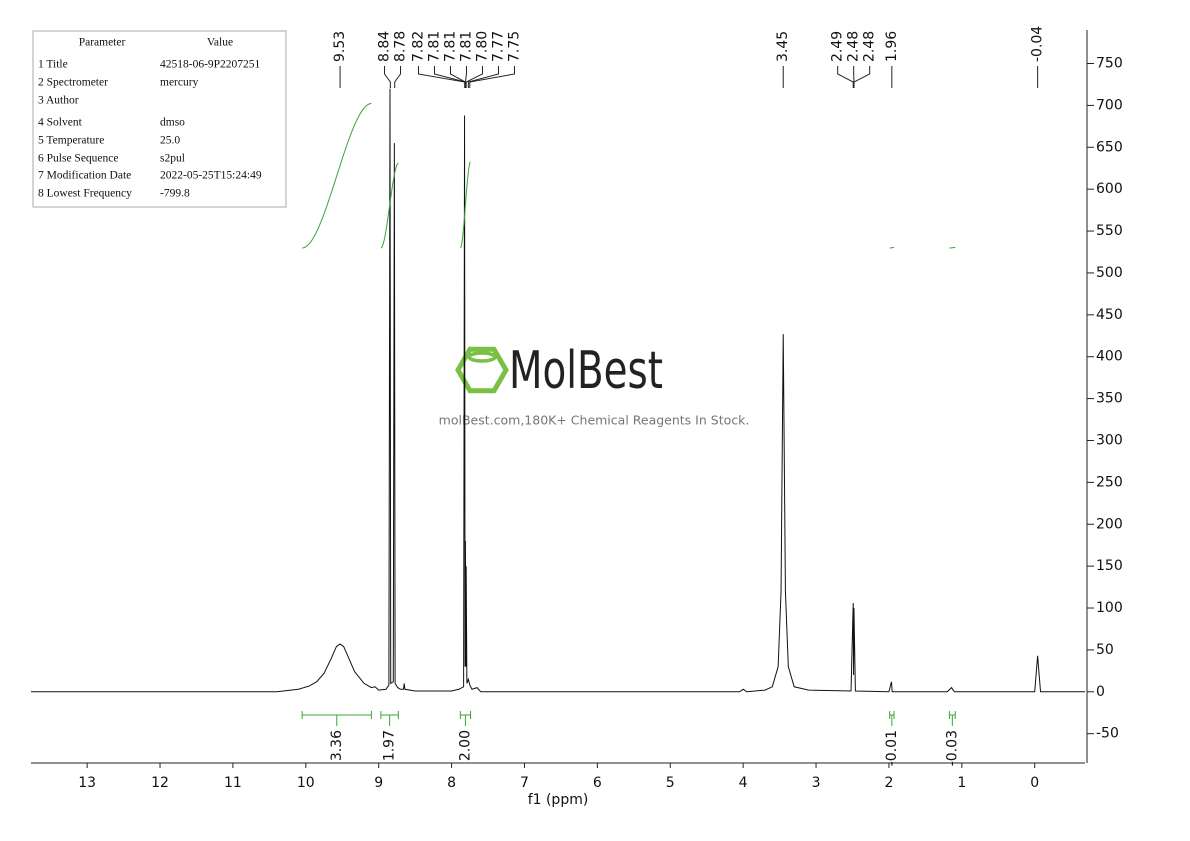 Image resolution: width=1190 pixels, height=841 pixels. I want to click on y-tick-label: 650, so click(1109, 147).